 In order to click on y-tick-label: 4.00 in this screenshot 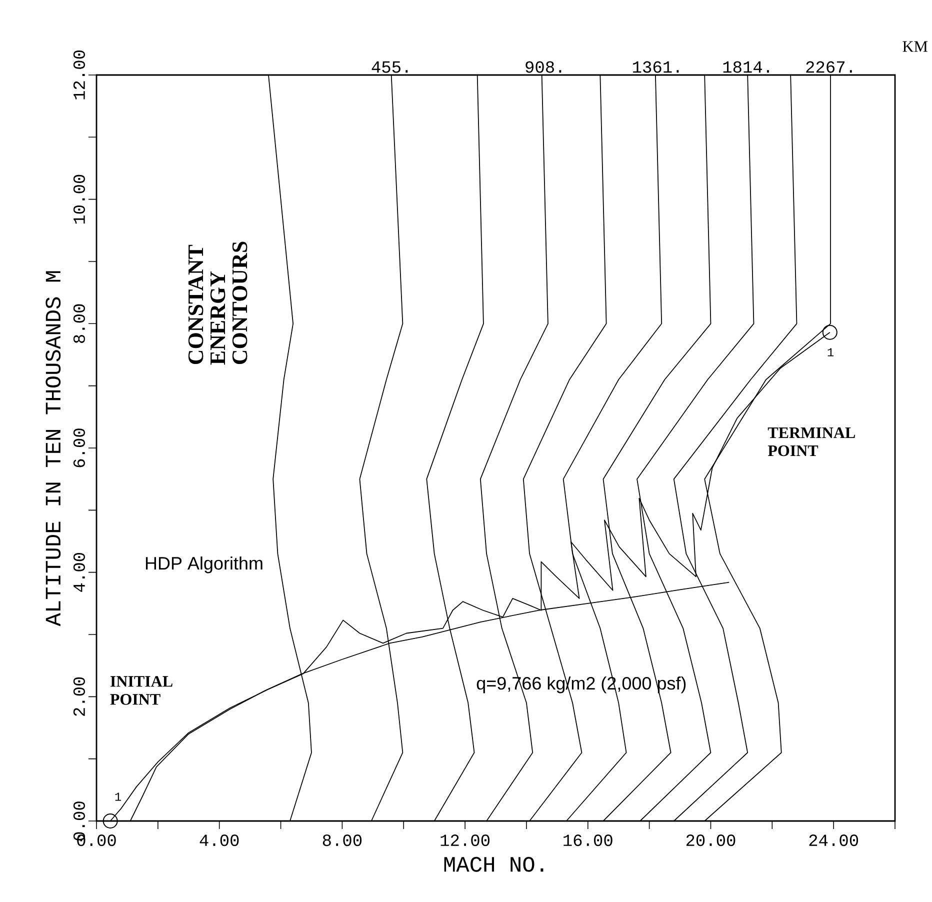, I will do `click(79, 572)`.